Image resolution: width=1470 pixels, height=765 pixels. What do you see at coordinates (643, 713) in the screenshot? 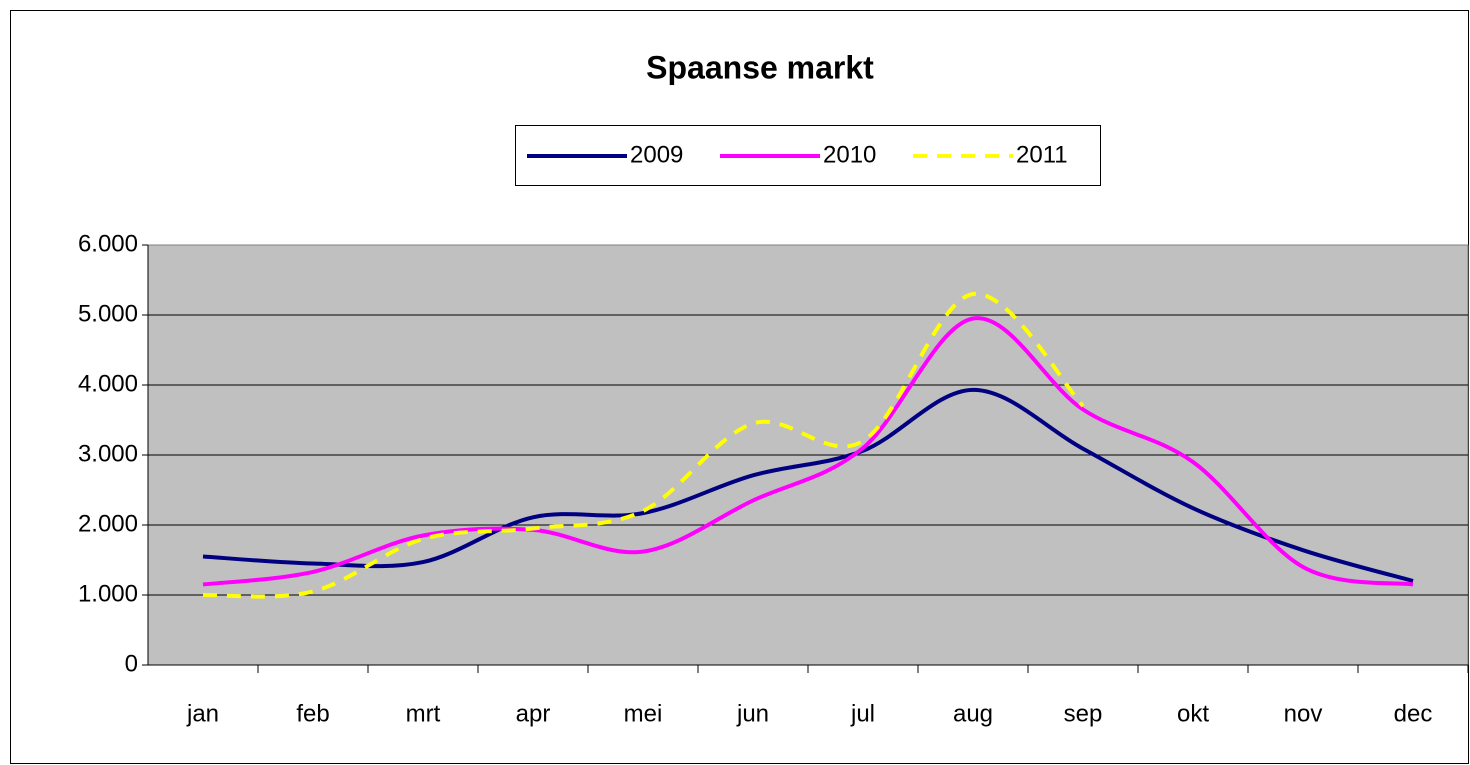
I see `x-tick-label: mei` at bounding box center [643, 713].